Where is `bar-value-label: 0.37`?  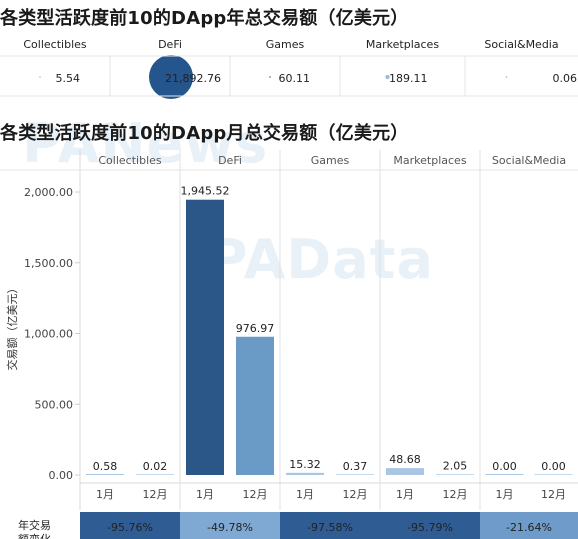 bar-value-label: 0.37 is located at coordinates (355, 466).